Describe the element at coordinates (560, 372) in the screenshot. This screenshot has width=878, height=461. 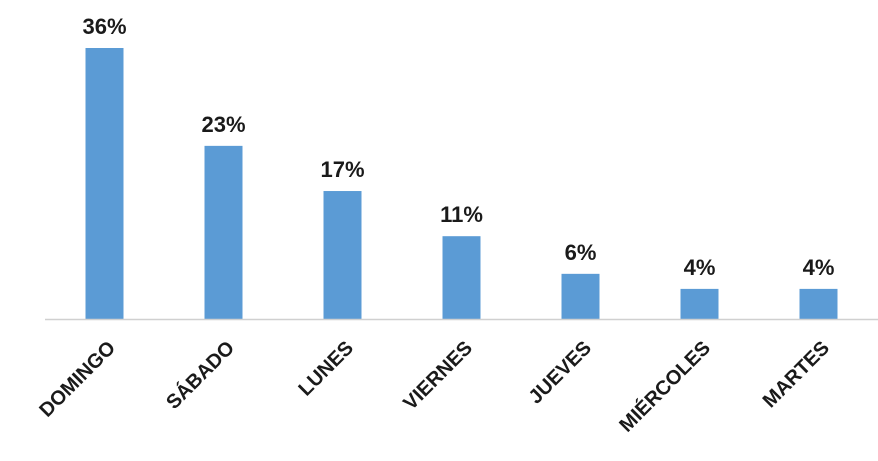
I see `category-label-4: JUEVES` at that location.